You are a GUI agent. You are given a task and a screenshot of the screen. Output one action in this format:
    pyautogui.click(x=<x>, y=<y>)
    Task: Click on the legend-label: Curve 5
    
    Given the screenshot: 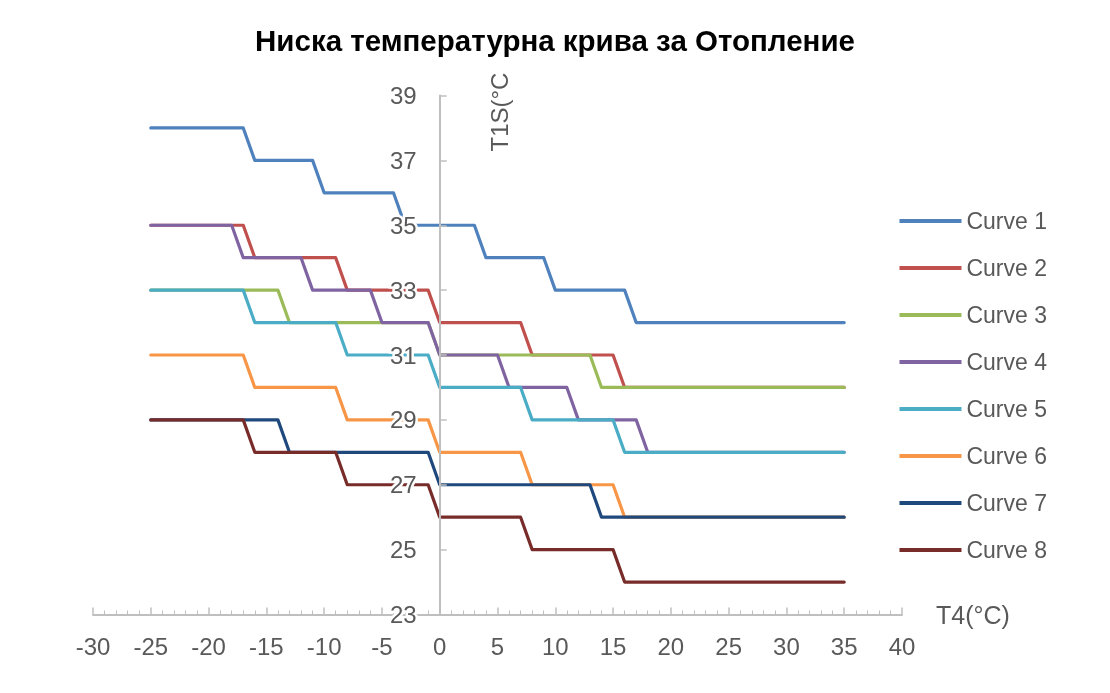 What is the action you would take?
    pyautogui.click(x=1007, y=409)
    